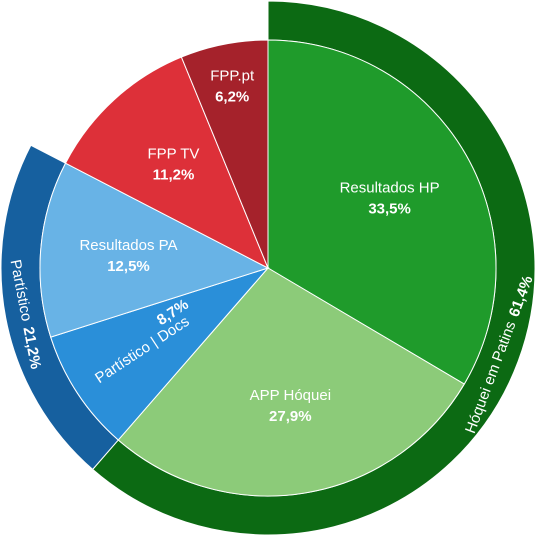 The width and height of the screenshot is (537, 535). I want to click on slice-label: Resultados PA, so click(128, 245).